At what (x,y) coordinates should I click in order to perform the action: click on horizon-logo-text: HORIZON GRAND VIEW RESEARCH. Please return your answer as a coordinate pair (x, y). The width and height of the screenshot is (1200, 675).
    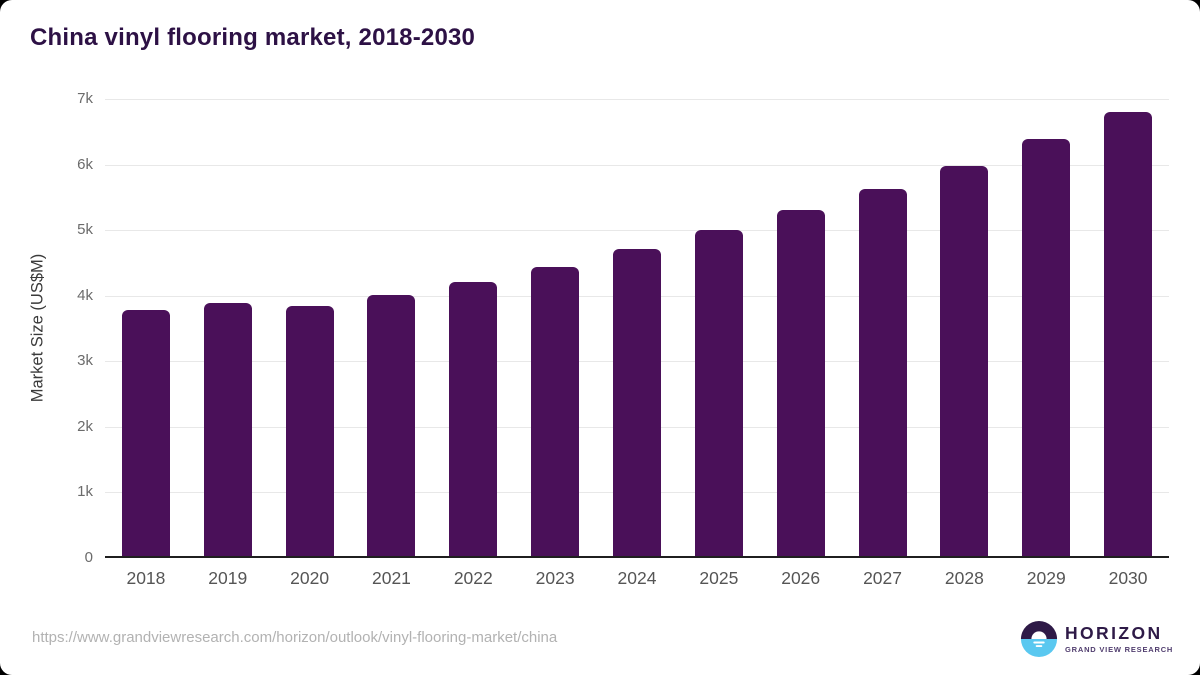
    Looking at the image, I should click on (1119, 638).